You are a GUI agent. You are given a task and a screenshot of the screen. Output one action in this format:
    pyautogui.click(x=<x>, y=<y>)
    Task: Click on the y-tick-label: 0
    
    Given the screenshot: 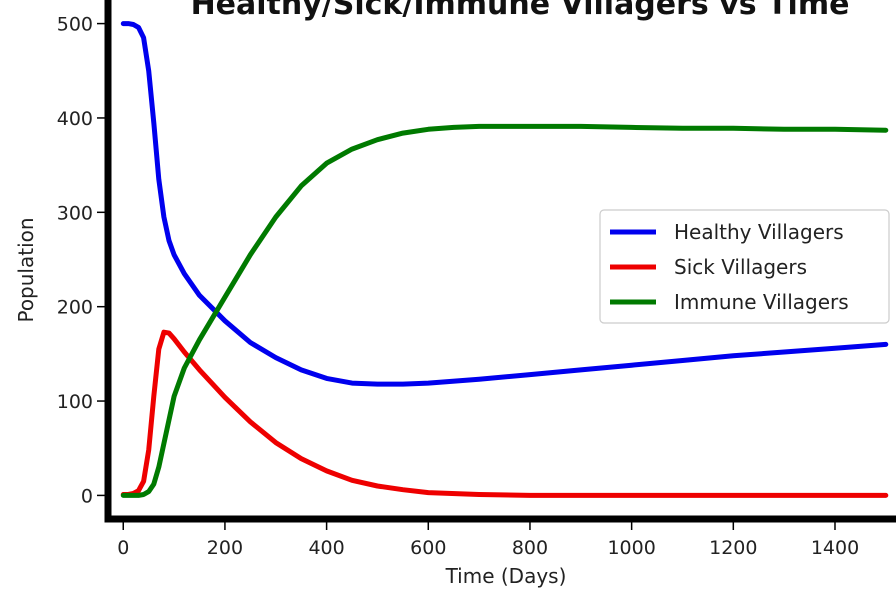 What is the action you would take?
    pyautogui.click(x=87, y=496)
    